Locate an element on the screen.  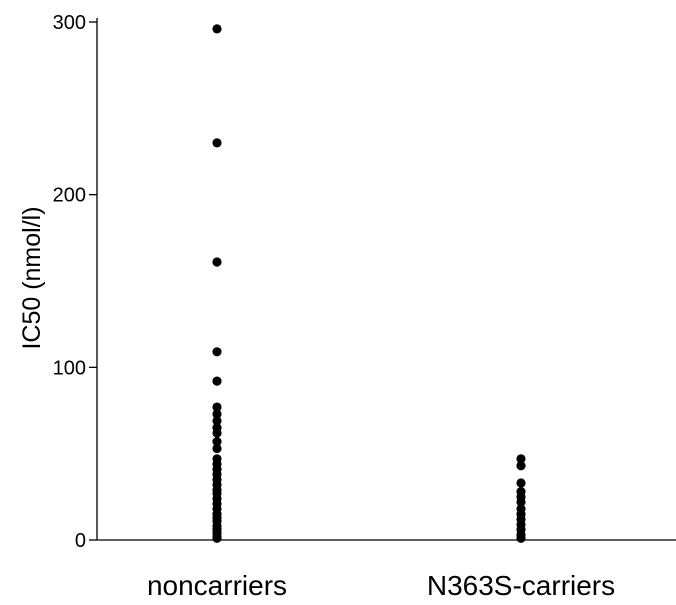
y-tick-label: 300 is located at coordinates (69, 23).